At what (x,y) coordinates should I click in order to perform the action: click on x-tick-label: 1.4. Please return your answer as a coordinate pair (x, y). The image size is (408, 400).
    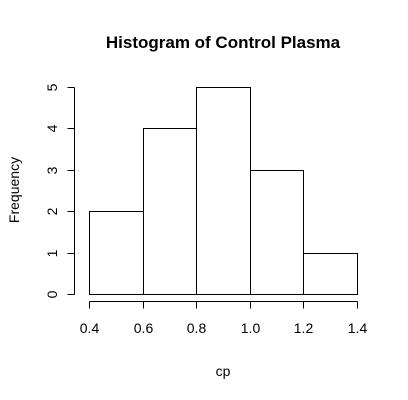
    Looking at the image, I should click on (358, 328).